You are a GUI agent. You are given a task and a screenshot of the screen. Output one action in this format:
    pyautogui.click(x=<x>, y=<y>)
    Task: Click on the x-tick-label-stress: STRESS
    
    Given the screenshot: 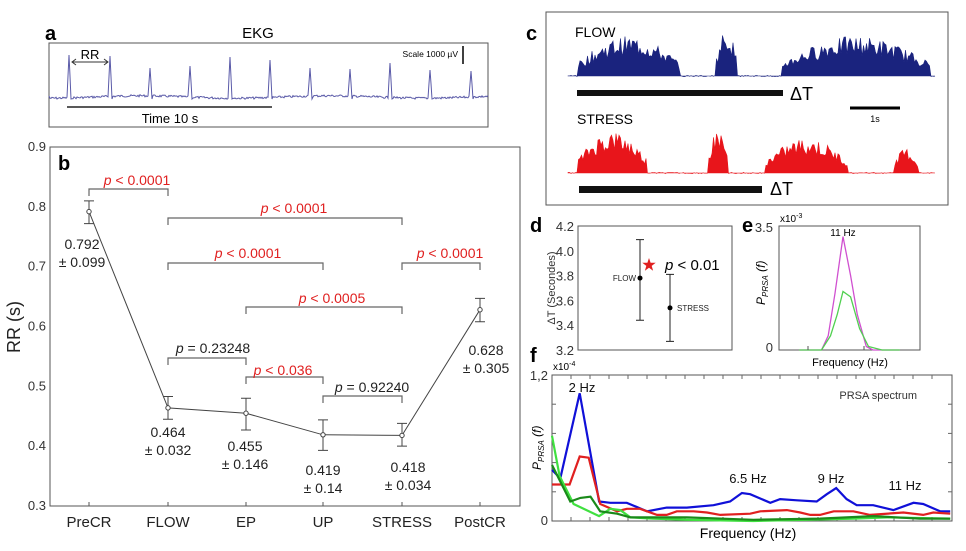 What is the action you would take?
    pyautogui.click(x=402, y=522)
    